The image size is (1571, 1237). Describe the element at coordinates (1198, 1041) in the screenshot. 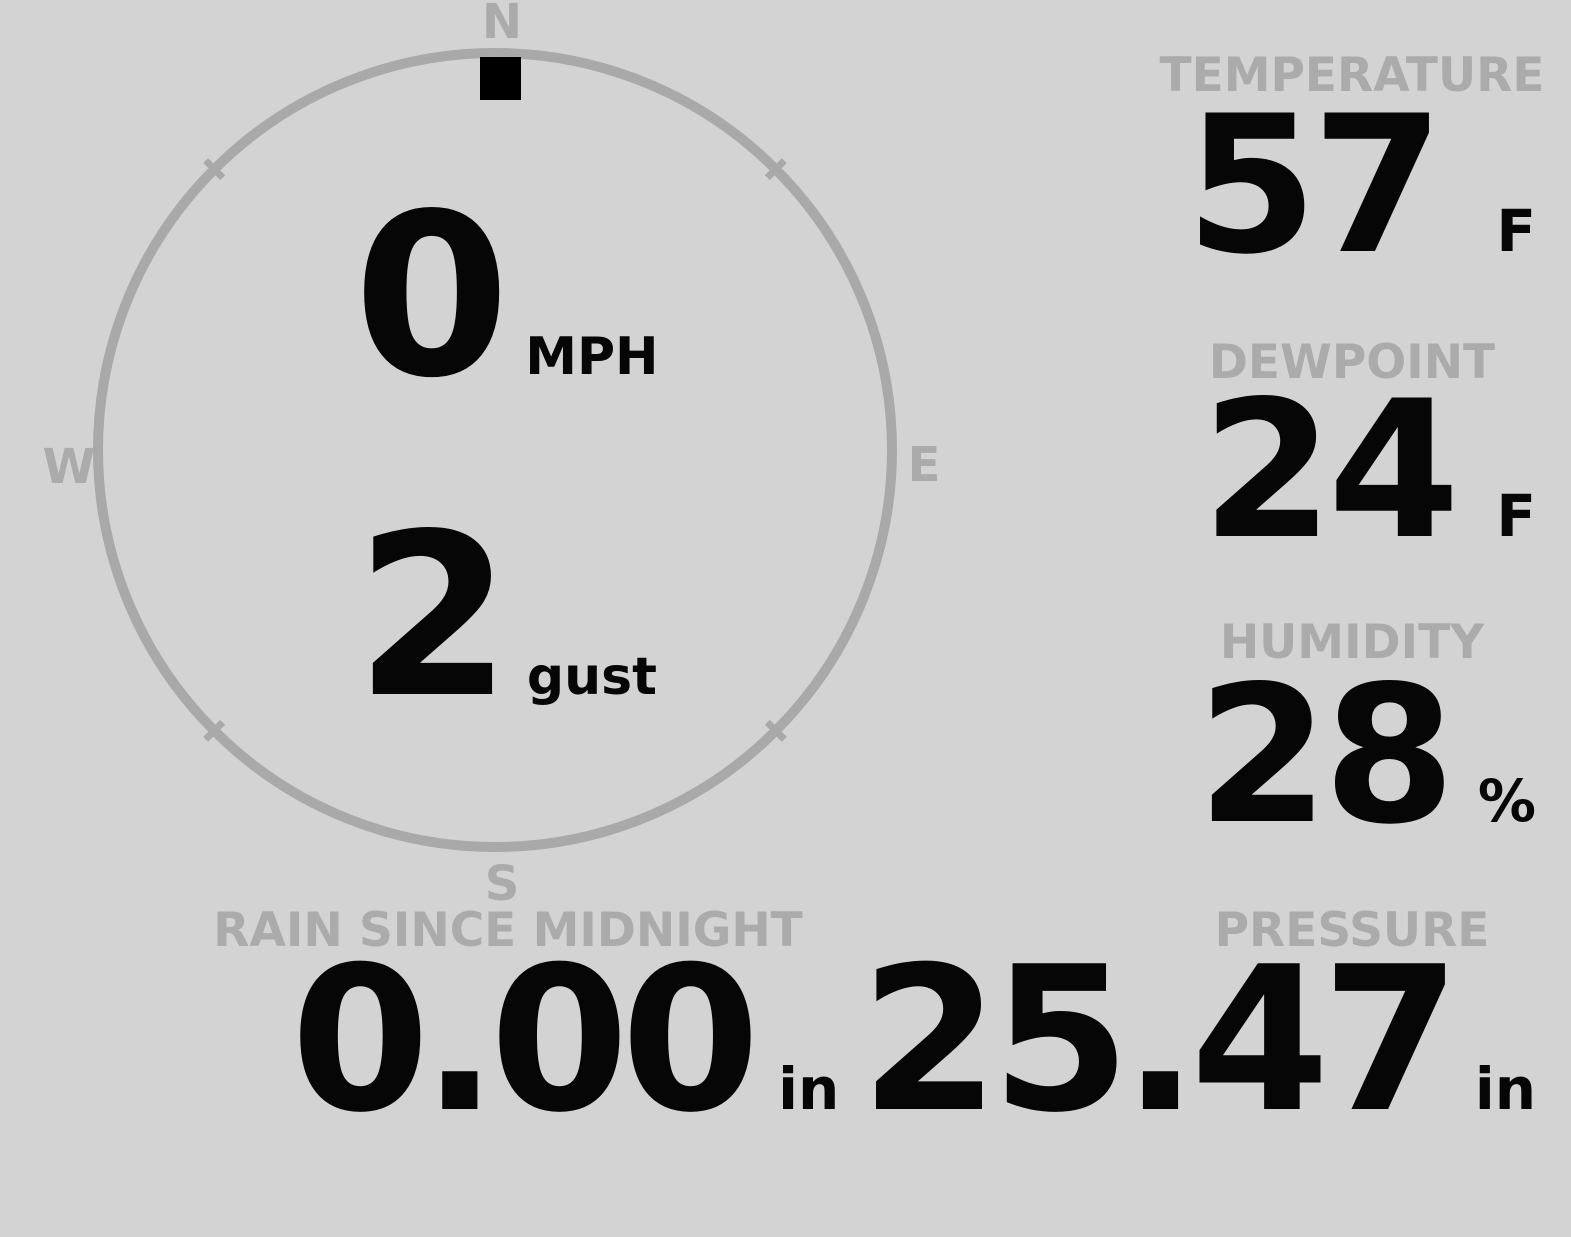

I see `pressure-readout: 25.47 in` at that location.